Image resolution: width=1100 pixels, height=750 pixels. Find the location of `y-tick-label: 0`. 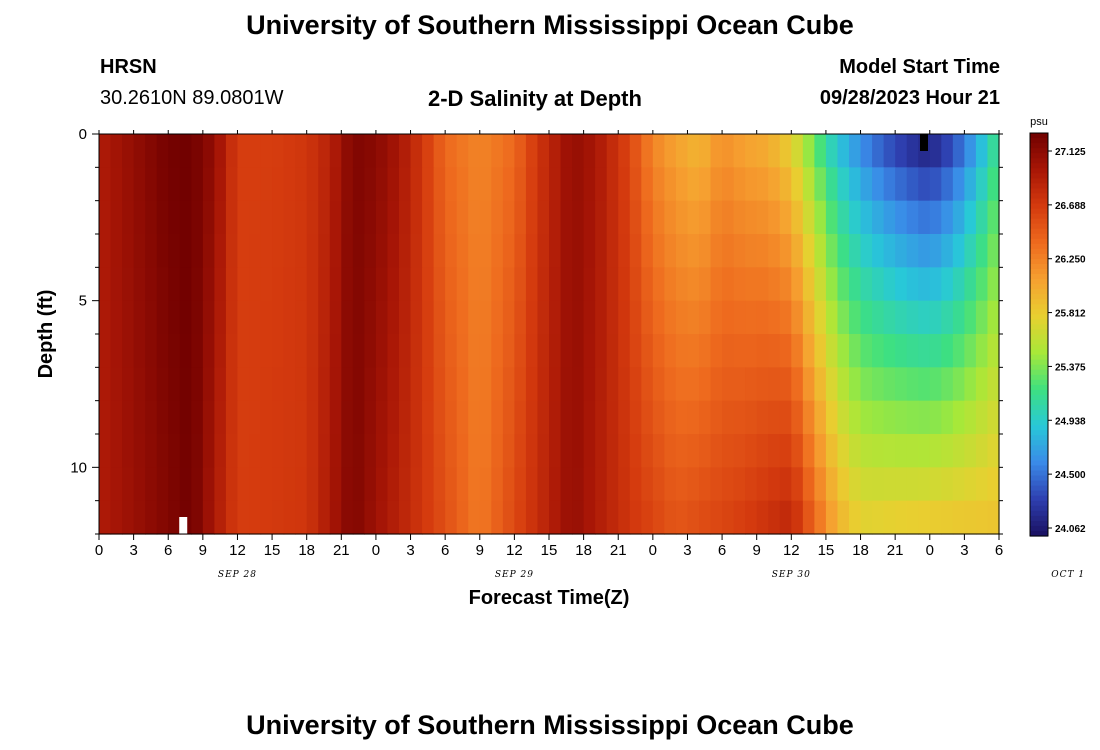

y-tick-label: 0 is located at coordinates (83, 134).